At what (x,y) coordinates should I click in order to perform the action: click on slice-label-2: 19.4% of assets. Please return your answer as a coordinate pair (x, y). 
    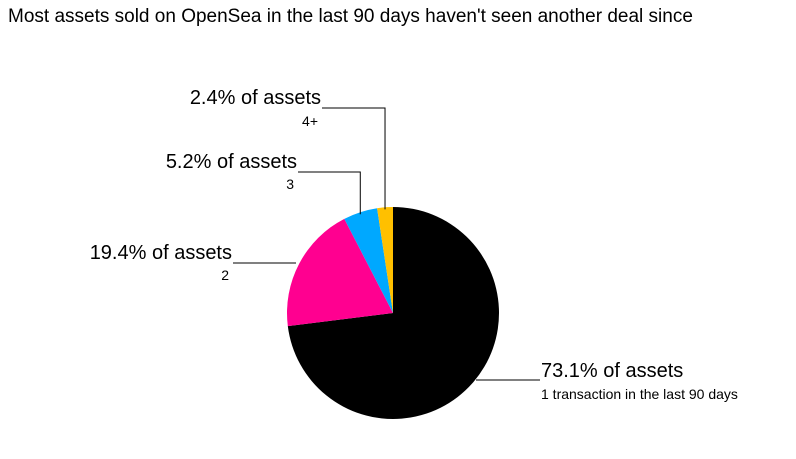
    Looking at the image, I should click on (161, 253).